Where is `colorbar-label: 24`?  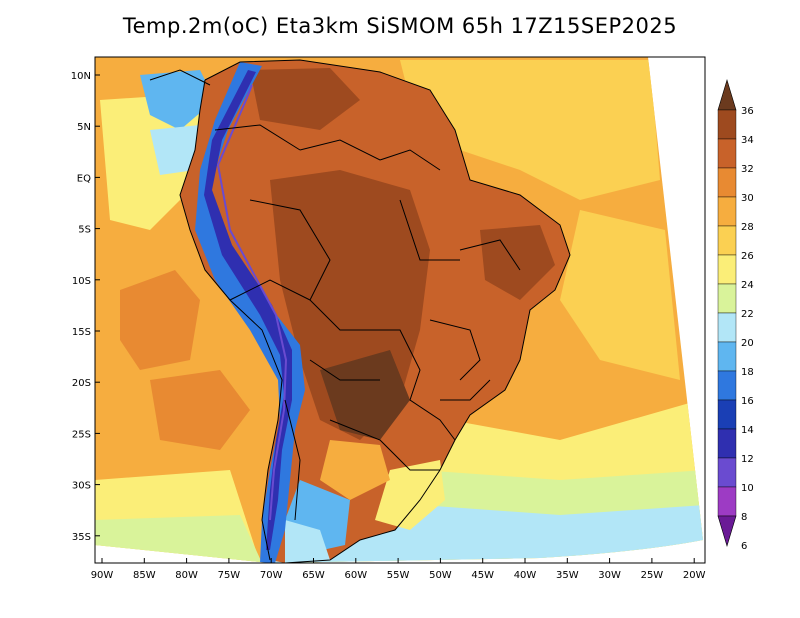 colorbar-label: 24 is located at coordinates (747, 285).